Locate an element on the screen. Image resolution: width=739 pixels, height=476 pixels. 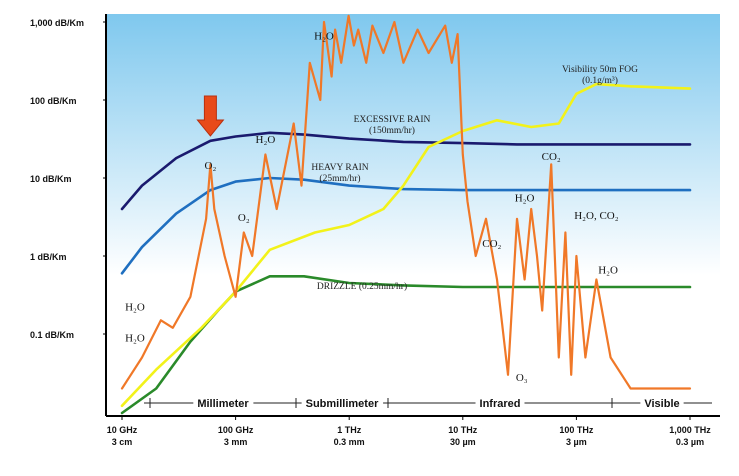
band-label-visible: Visible is located at coordinates (661, 404).